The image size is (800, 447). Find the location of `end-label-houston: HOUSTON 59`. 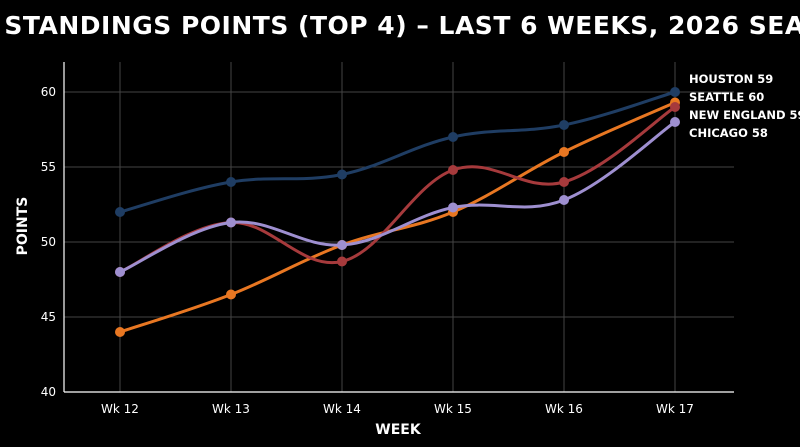

end-label-houston: HOUSTON 59 is located at coordinates (731, 79).